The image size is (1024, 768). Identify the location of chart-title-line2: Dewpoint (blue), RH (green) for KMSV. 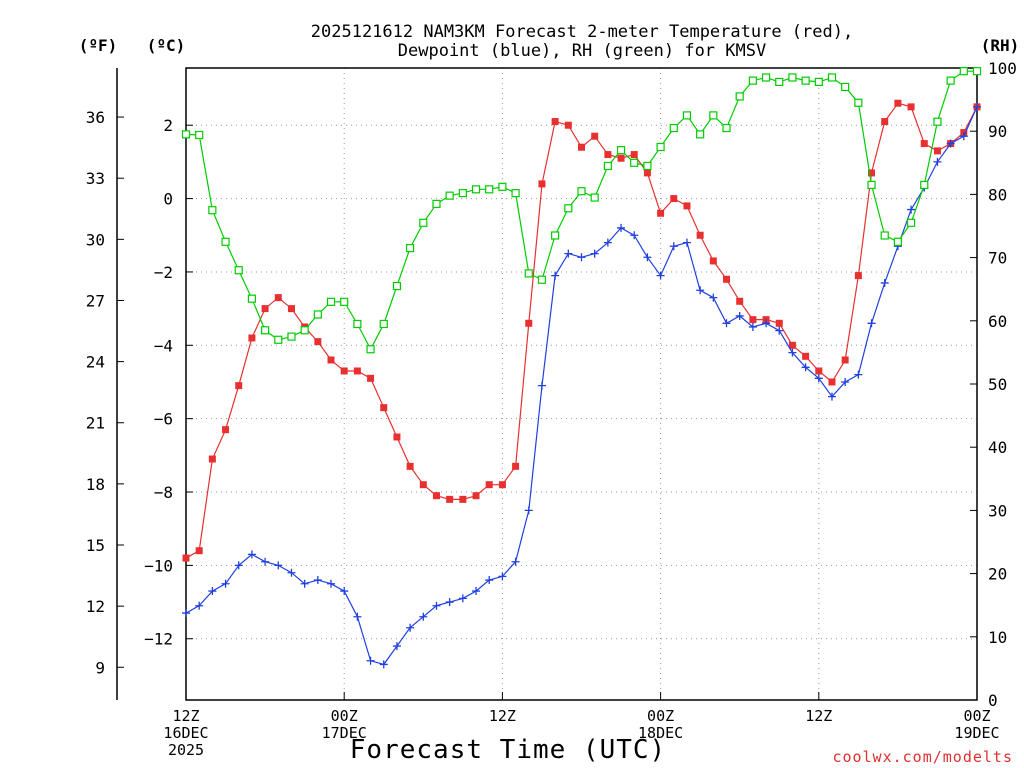
(582, 51).